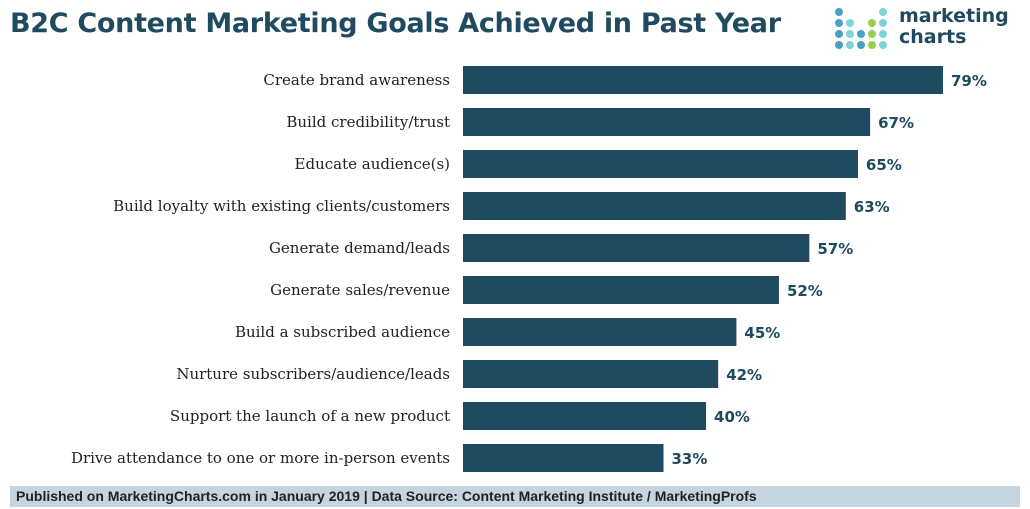  Describe the element at coordinates (313, 374) in the screenshot. I see `category-label: Nurture subscribers/audience/leads` at that location.